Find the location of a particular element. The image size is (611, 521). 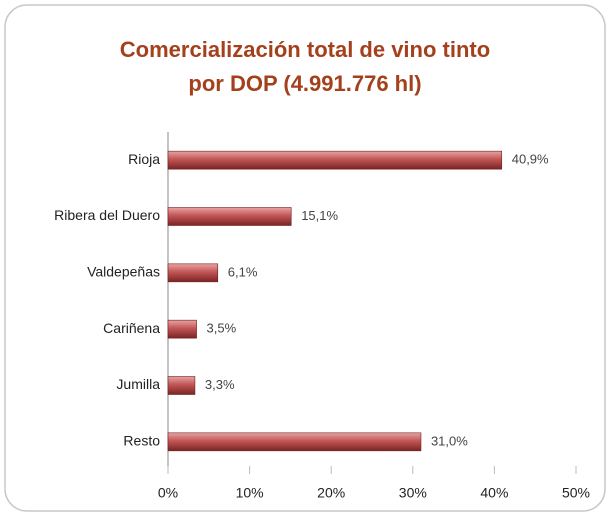

y-tick-label: Resto is located at coordinates (141, 441).